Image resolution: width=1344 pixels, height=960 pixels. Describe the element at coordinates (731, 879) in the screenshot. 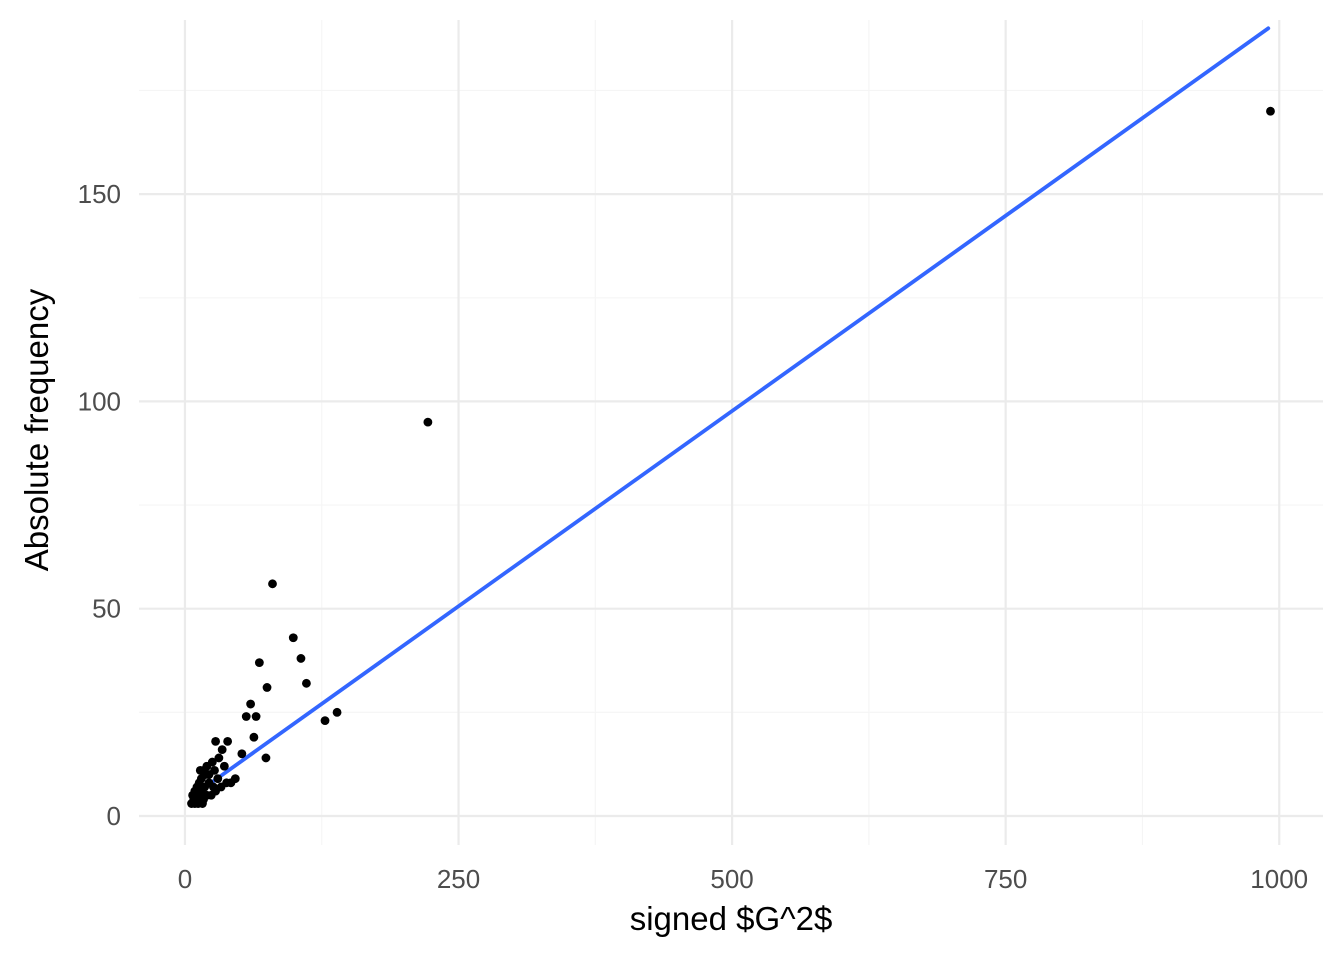

I see `x-tick-label: 500` at that location.